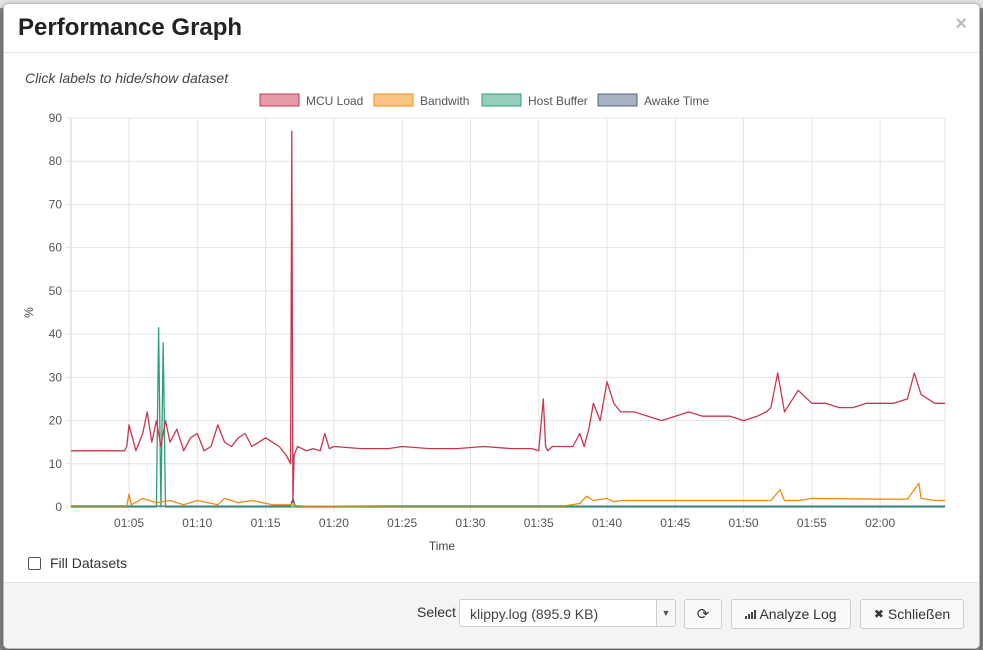 Image resolution: width=983 pixels, height=650 pixels. I want to click on y-tick-label: 70, so click(56, 204).